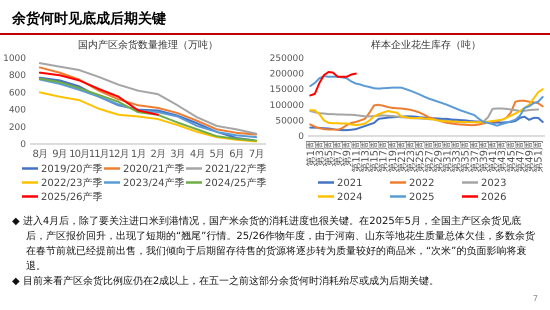  I want to click on y-tick-label: 50000, so click(289, 121).